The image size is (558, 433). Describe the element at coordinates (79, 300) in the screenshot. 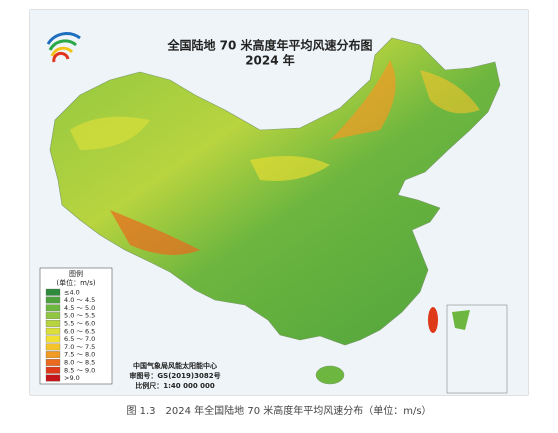

I see `legend-label: 4.0 ～ 4.5` at that location.